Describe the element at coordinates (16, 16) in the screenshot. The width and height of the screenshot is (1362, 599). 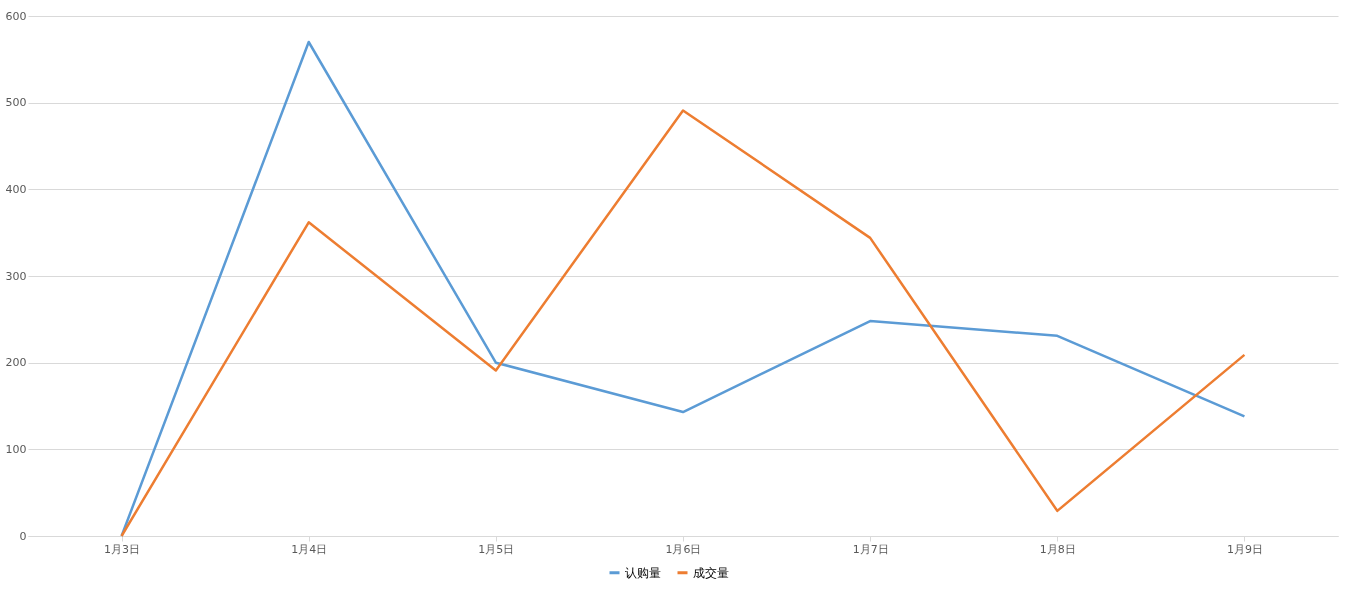
I see `y-tick-label: 600` at that location.